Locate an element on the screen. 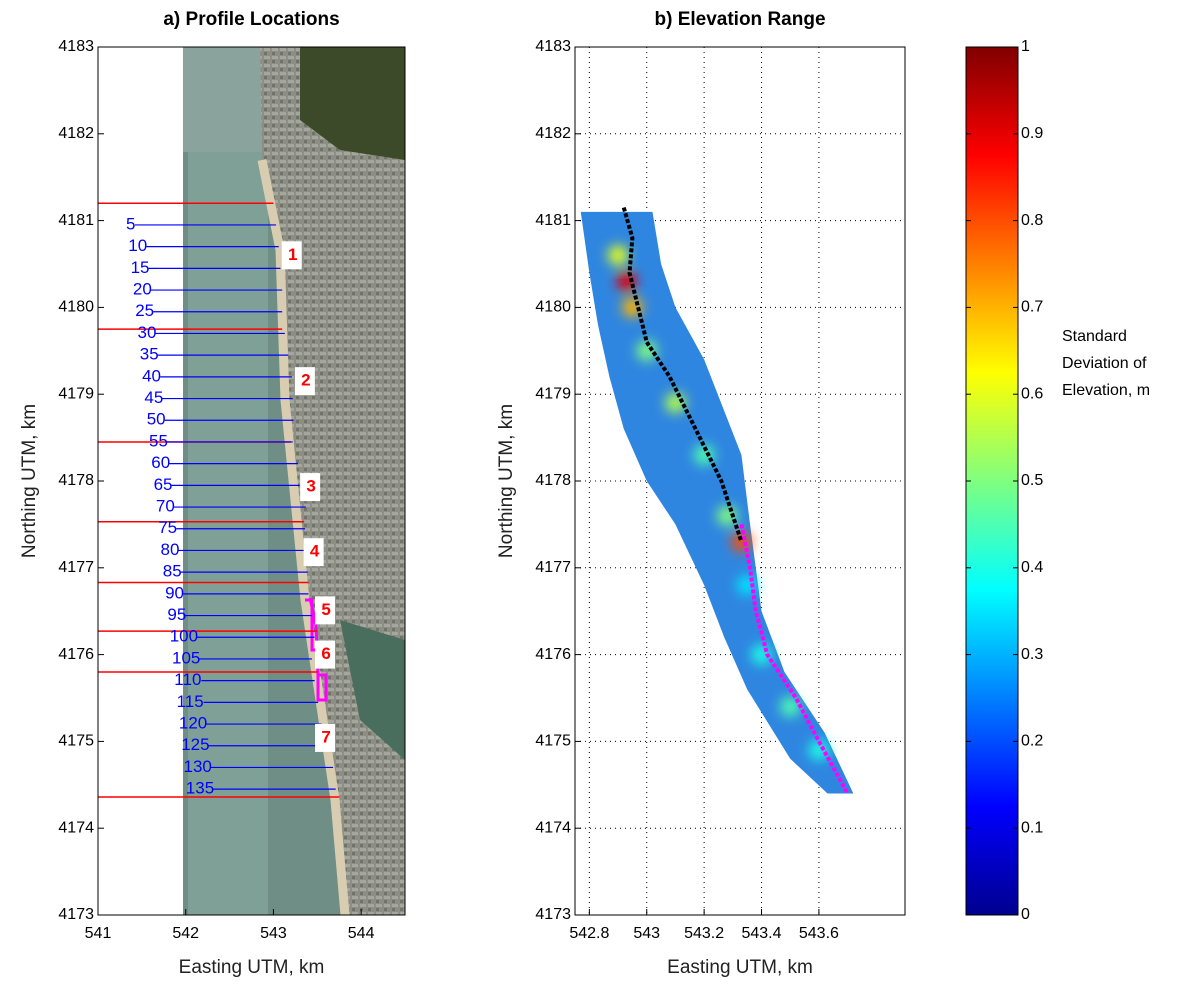  profile-label: 20 is located at coordinates (142, 289).